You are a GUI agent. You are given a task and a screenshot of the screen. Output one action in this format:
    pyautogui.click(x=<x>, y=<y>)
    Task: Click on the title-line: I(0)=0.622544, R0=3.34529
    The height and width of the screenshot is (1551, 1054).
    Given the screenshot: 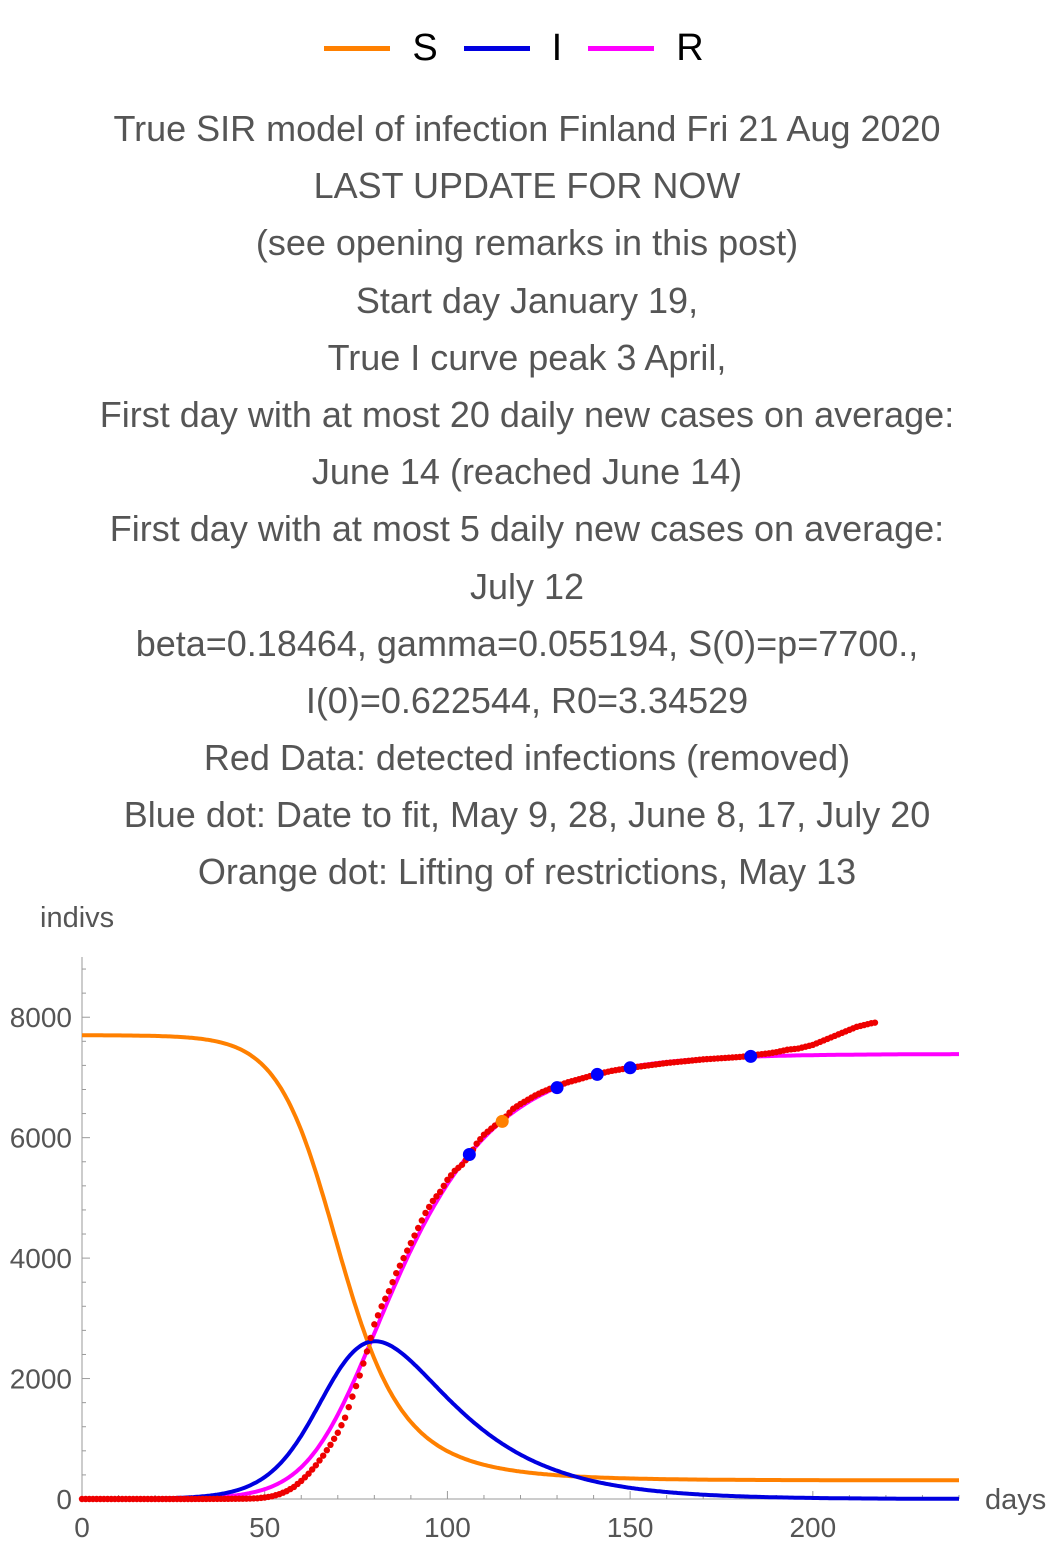 What is the action you would take?
    pyautogui.click(x=527, y=700)
    